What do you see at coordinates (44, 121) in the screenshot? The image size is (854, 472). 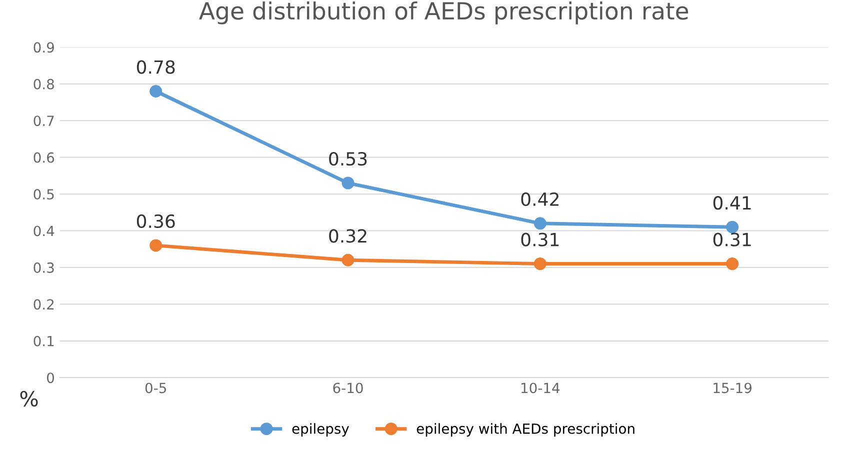 I see `y-tick-label: 0.7` at bounding box center [44, 121].